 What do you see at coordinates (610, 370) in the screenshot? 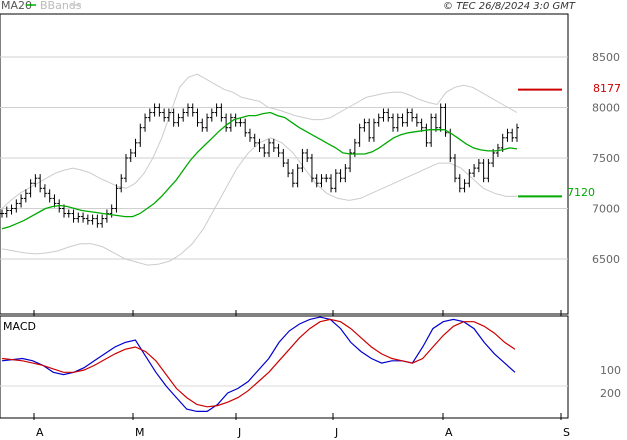
I see `macd-y-tick-label: 100` at bounding box center [610, 370].